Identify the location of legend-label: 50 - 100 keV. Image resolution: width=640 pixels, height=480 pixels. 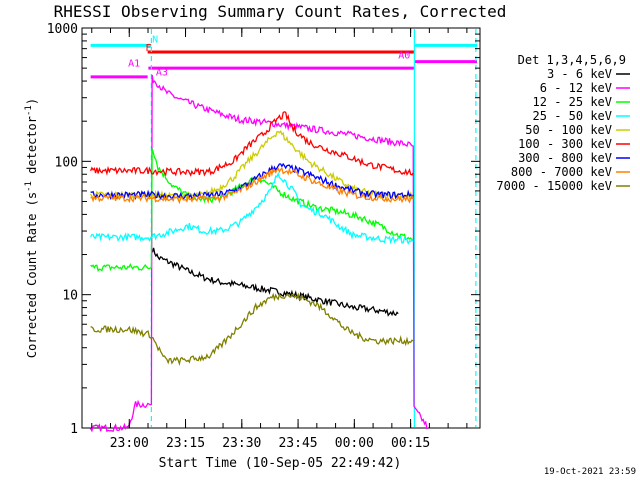
(568, 130).